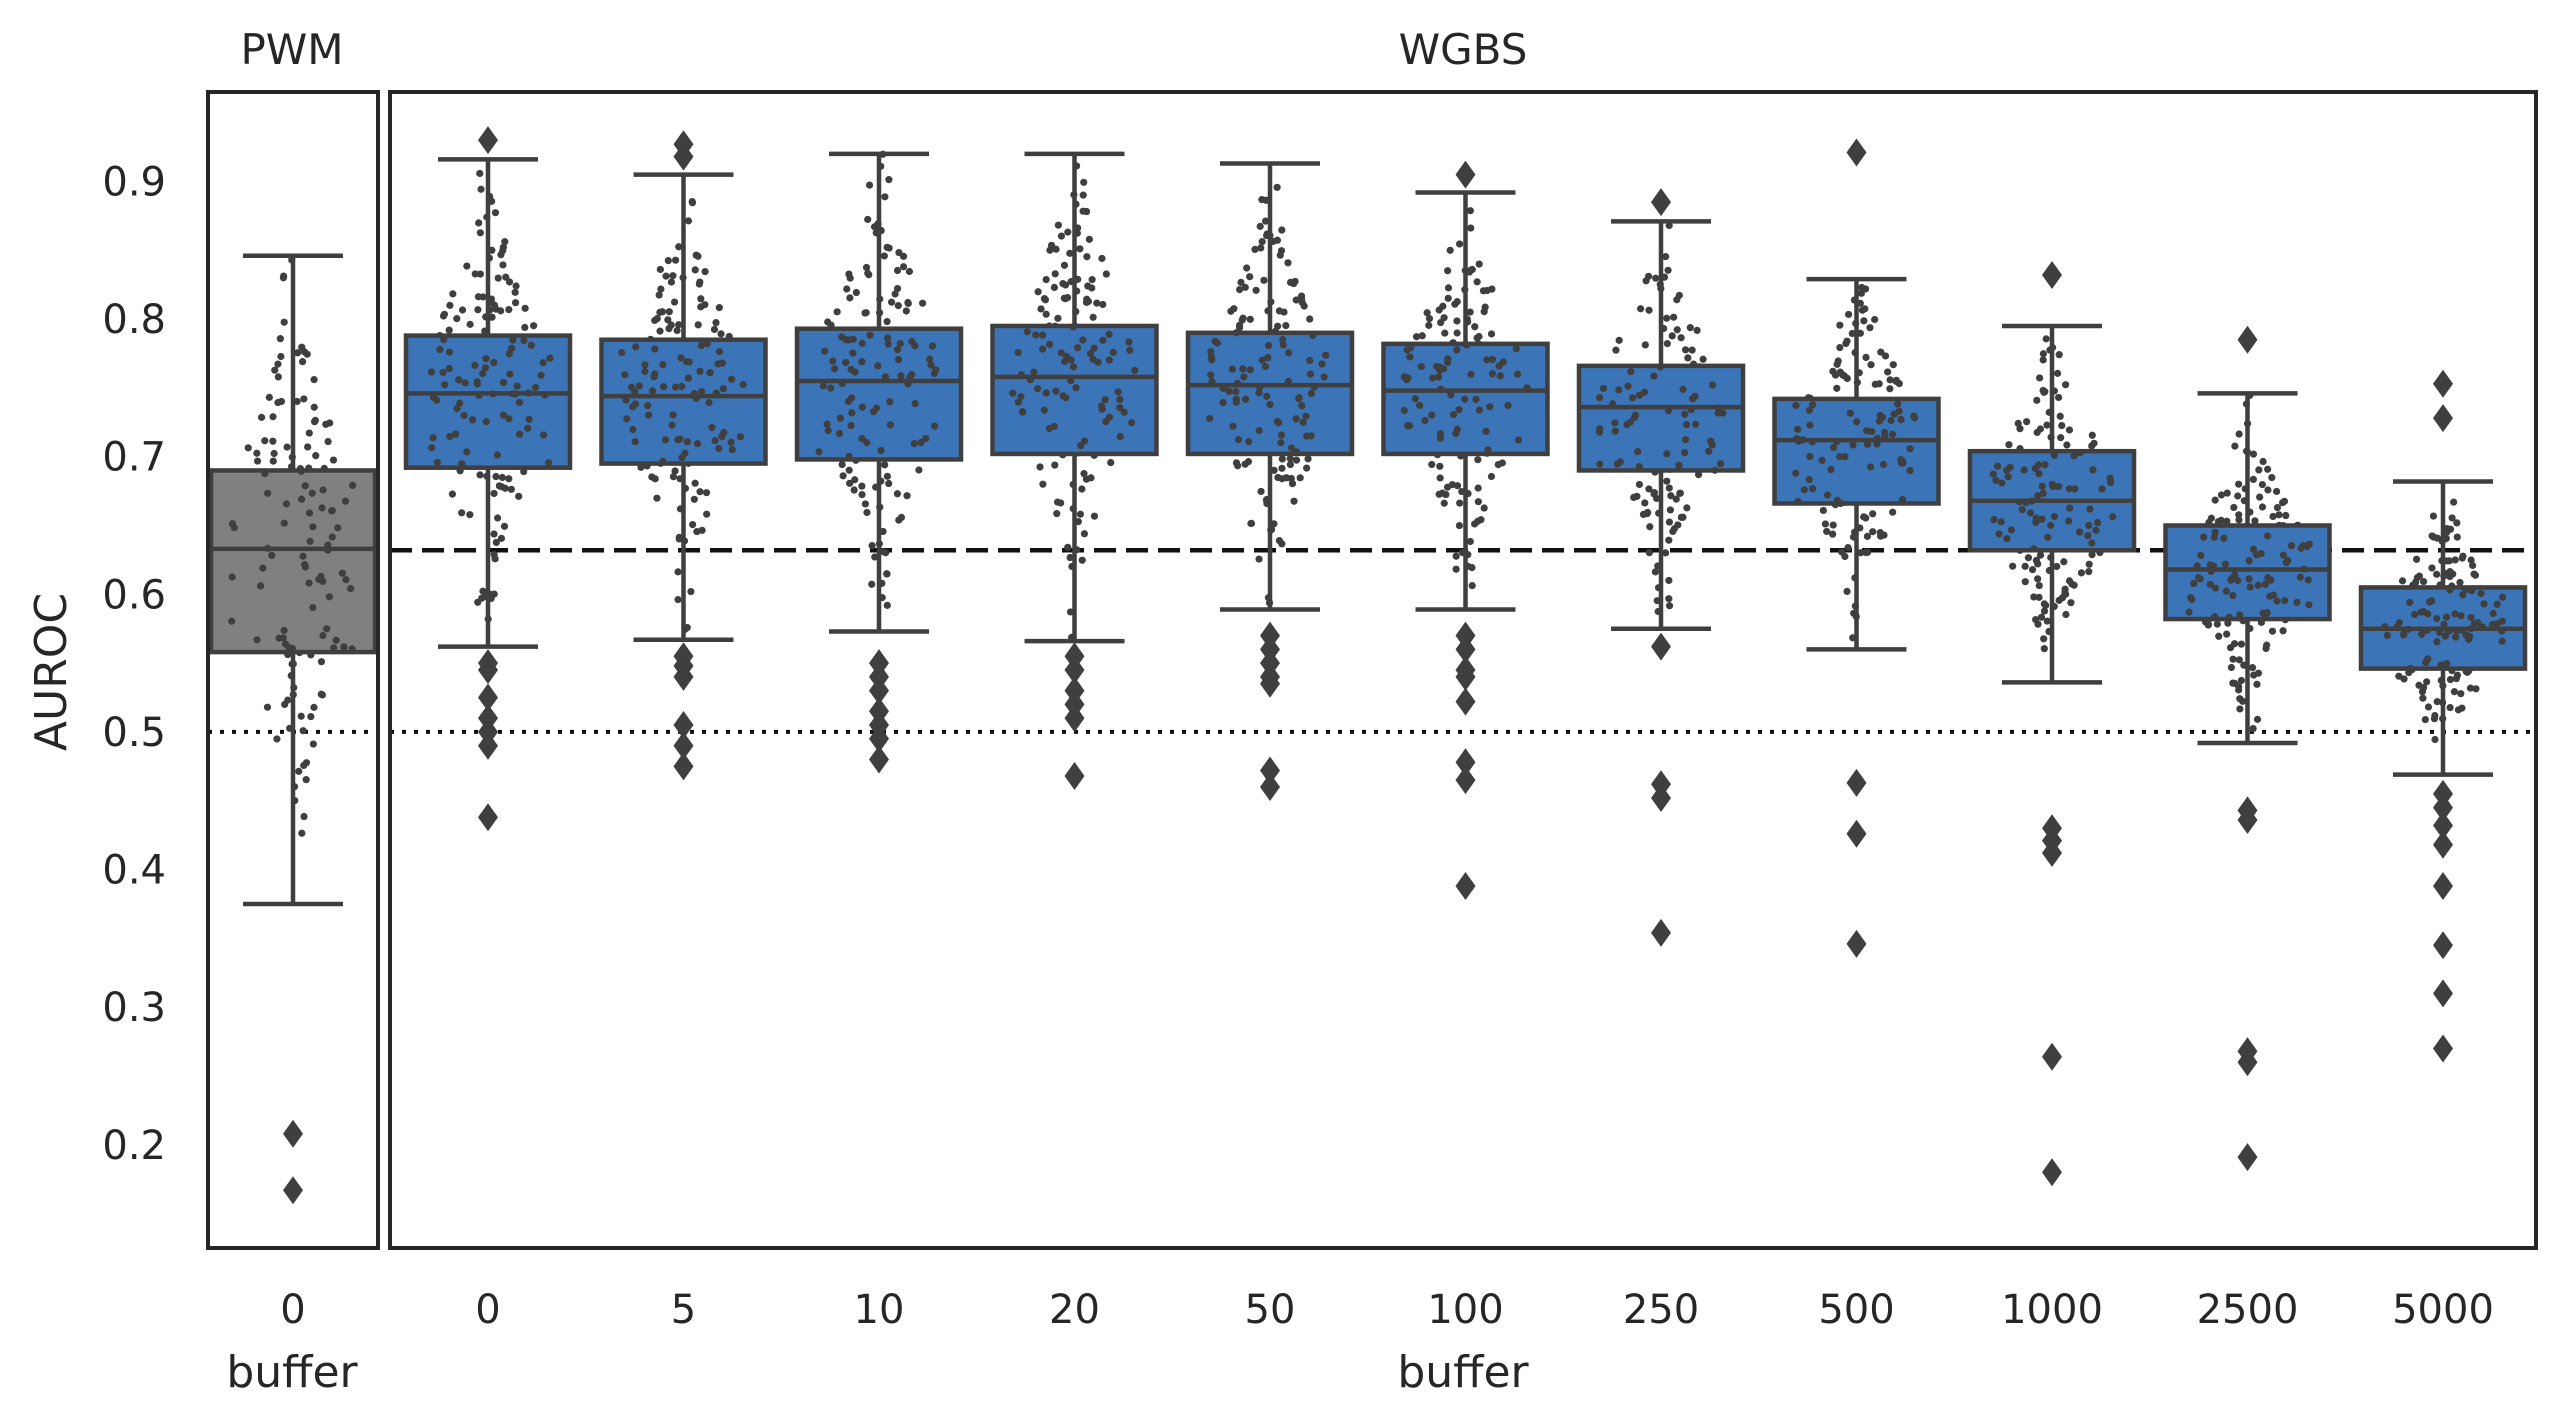 The height and width of the screenshot is (1427, 2562). I want to click on wgbs-5000-outlier-marker, so click(2443, 886).